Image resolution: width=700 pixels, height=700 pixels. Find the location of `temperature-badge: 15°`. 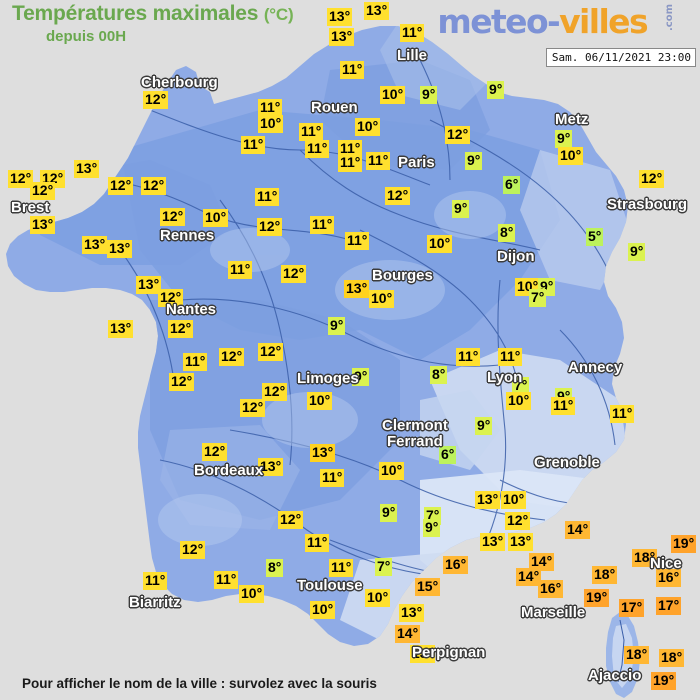

temperature-badge: 15° is located at coordinates (428, 587).